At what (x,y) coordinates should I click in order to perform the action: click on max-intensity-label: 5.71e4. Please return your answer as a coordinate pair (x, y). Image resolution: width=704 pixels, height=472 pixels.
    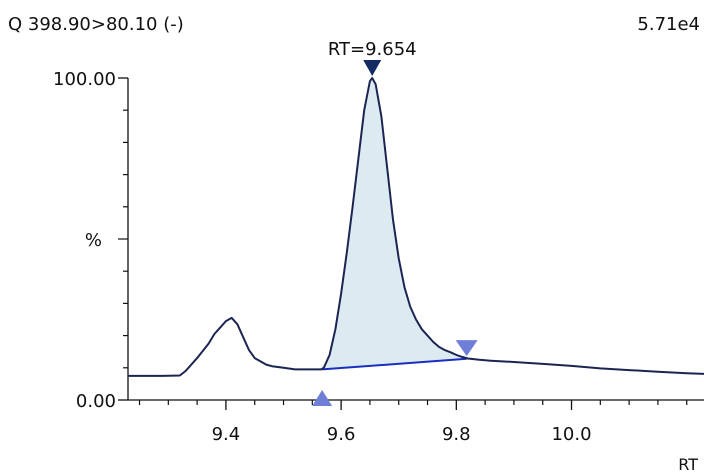
    Looking at the image, I should click on (668, 24).